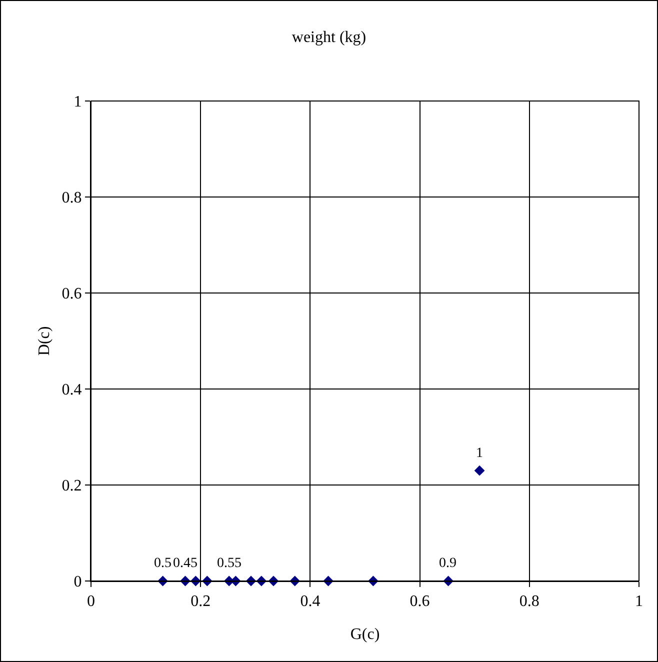 The height and width of the screenshot is (662, 658). What do you see at coordinates (479, 453) in the screenshot?
I see `annotation: 1` at bounding box center [479, 453].